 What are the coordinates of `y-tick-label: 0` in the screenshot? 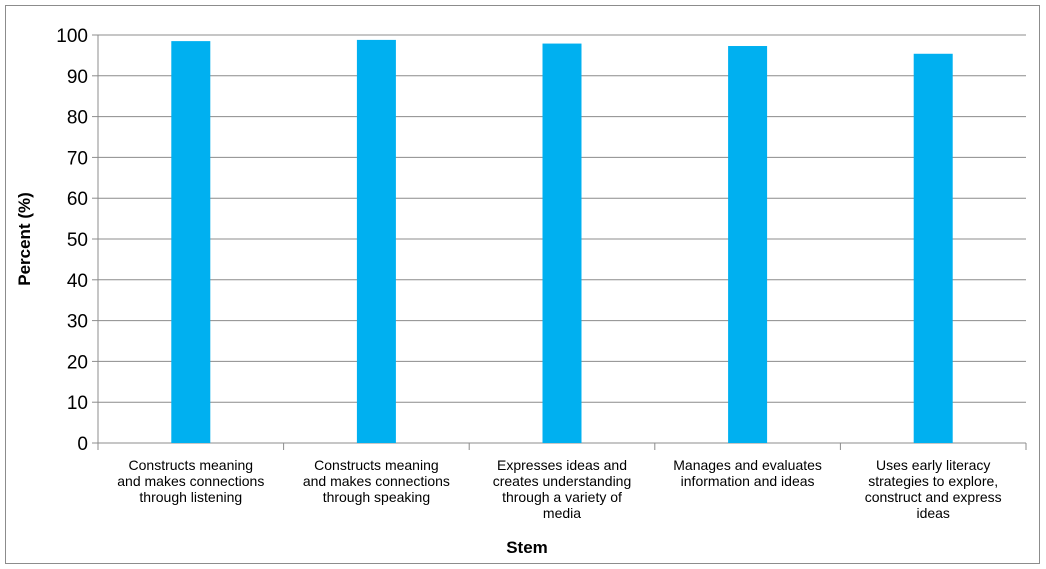 It's located at (82, 444).